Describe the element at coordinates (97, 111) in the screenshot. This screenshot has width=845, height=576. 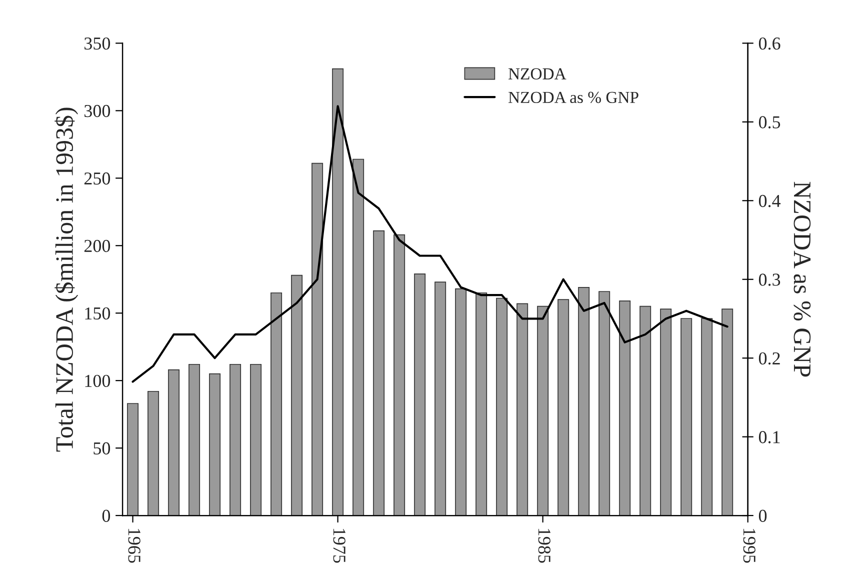
I see `y-tick-label: 300` at that location.